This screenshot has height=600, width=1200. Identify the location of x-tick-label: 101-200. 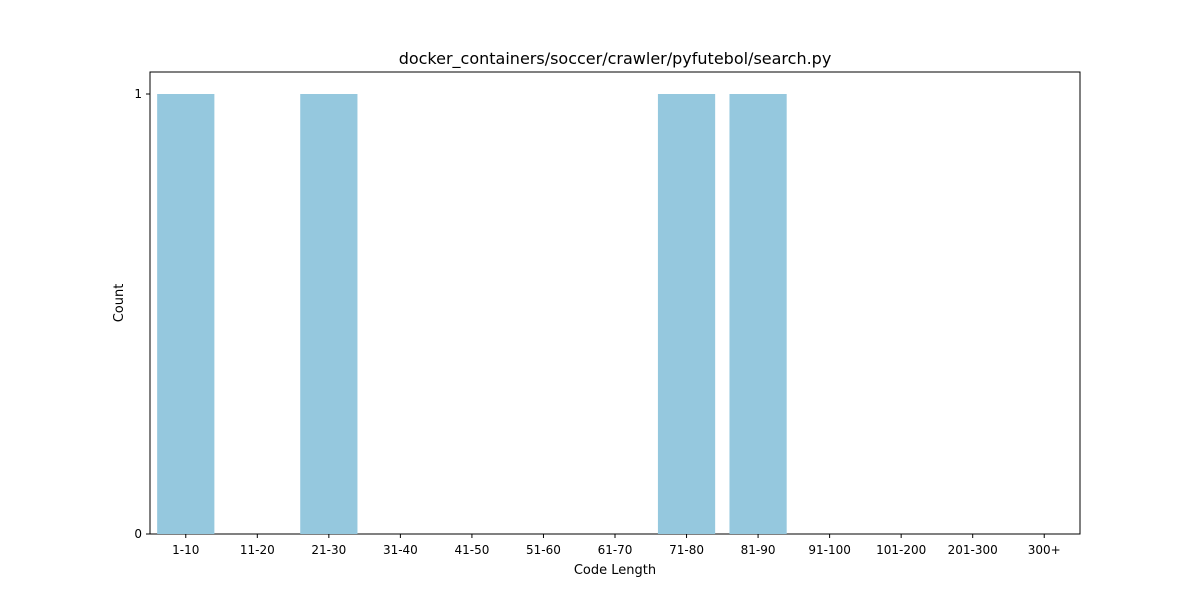
(901, 550).